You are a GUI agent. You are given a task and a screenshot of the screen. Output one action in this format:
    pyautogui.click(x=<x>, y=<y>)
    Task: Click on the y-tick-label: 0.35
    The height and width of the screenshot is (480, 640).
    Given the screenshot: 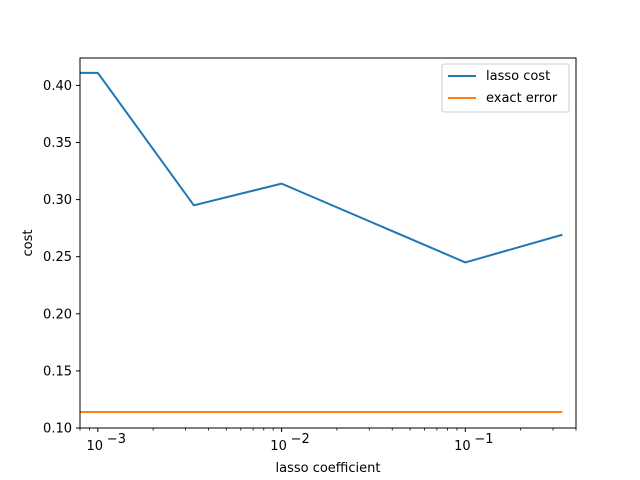 What is the action you would take?
    pyautogui.click(x=57, y=143)
    